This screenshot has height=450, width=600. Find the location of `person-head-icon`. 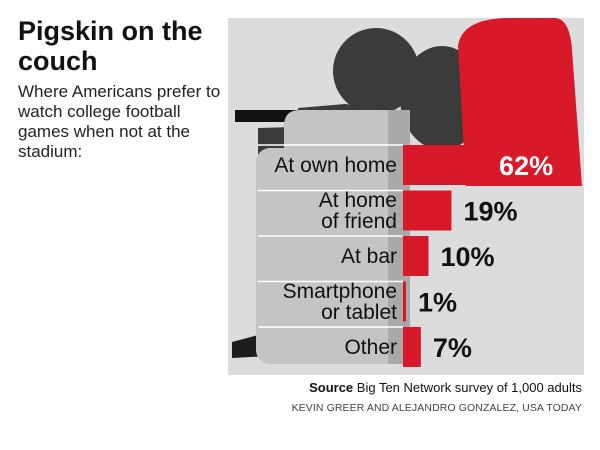

person-head-icon is located at coordinates (376, 71).